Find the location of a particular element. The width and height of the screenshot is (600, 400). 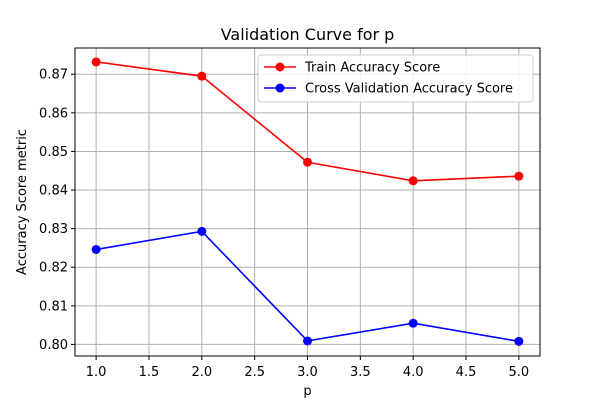

legend-label: Train Accuracy Score is located at coordinates (372, 68).